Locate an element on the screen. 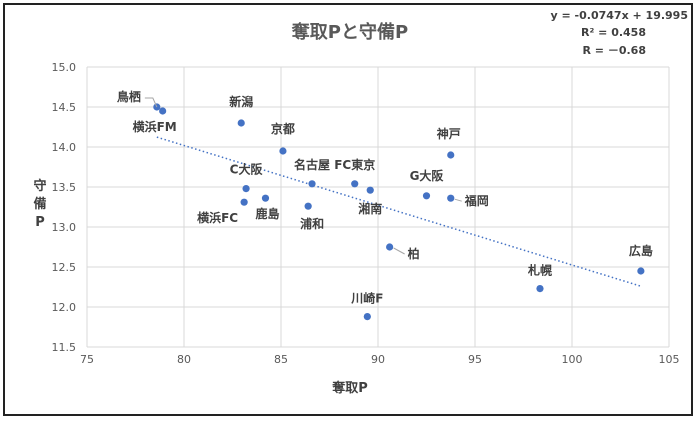  data-label: 柏 is located at coordinates (414, 253).